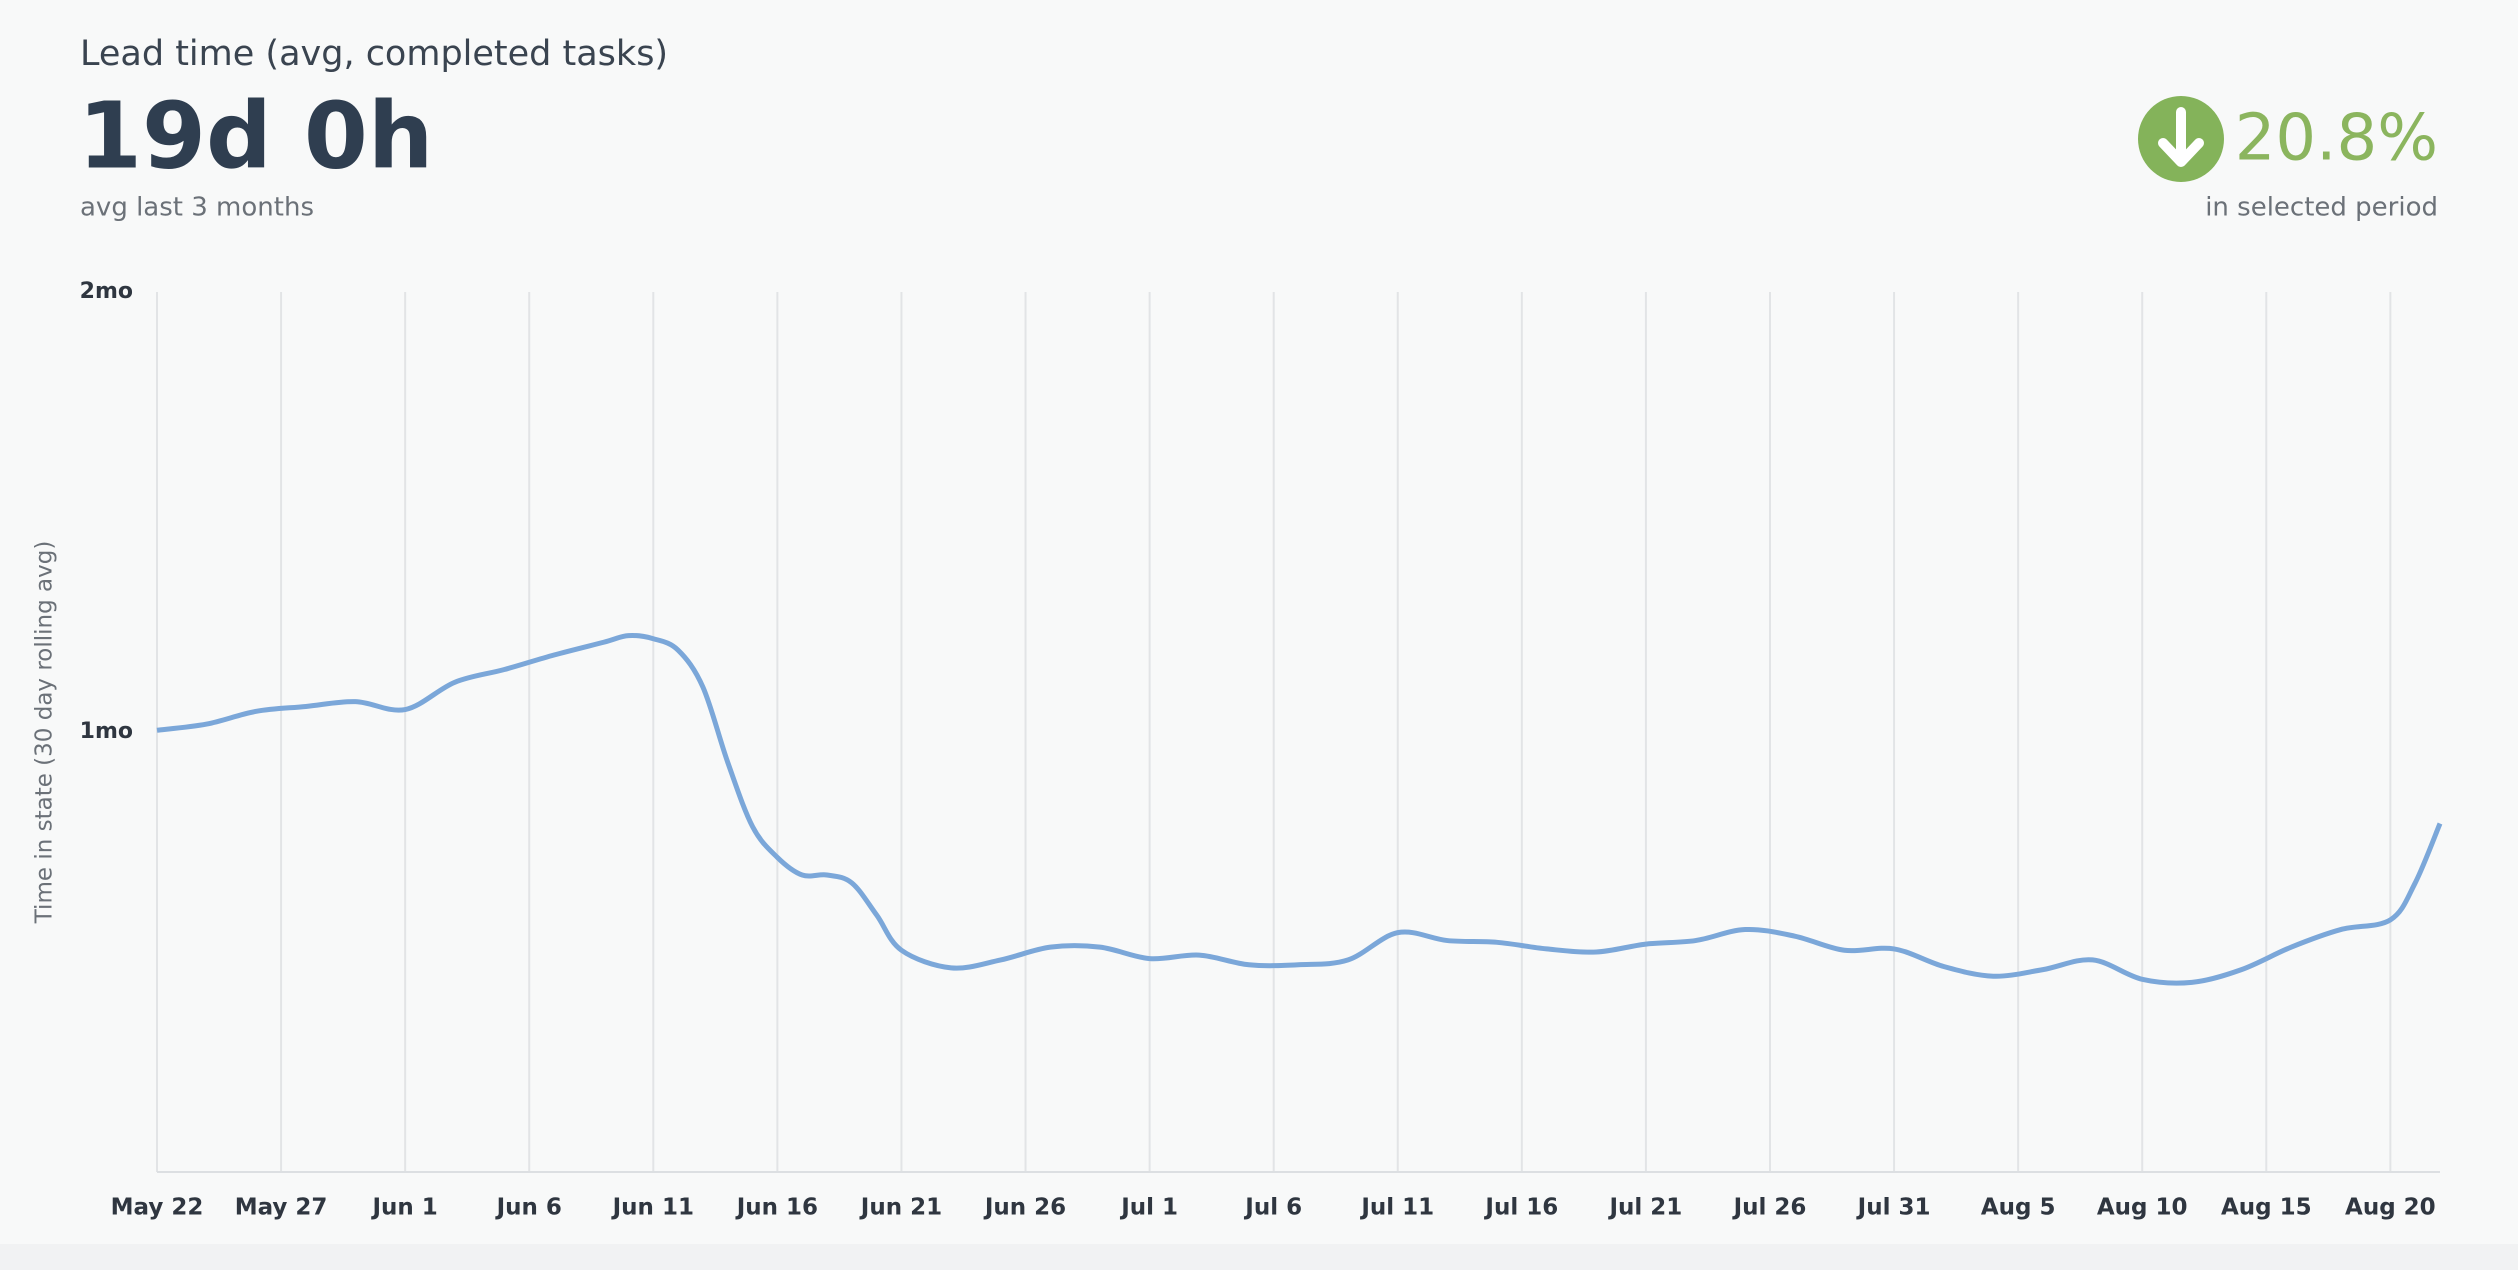  Describe the element at coordinates (1024, 1208) in the screenshot. I see `x-tick-label: Jun 26` at that location.